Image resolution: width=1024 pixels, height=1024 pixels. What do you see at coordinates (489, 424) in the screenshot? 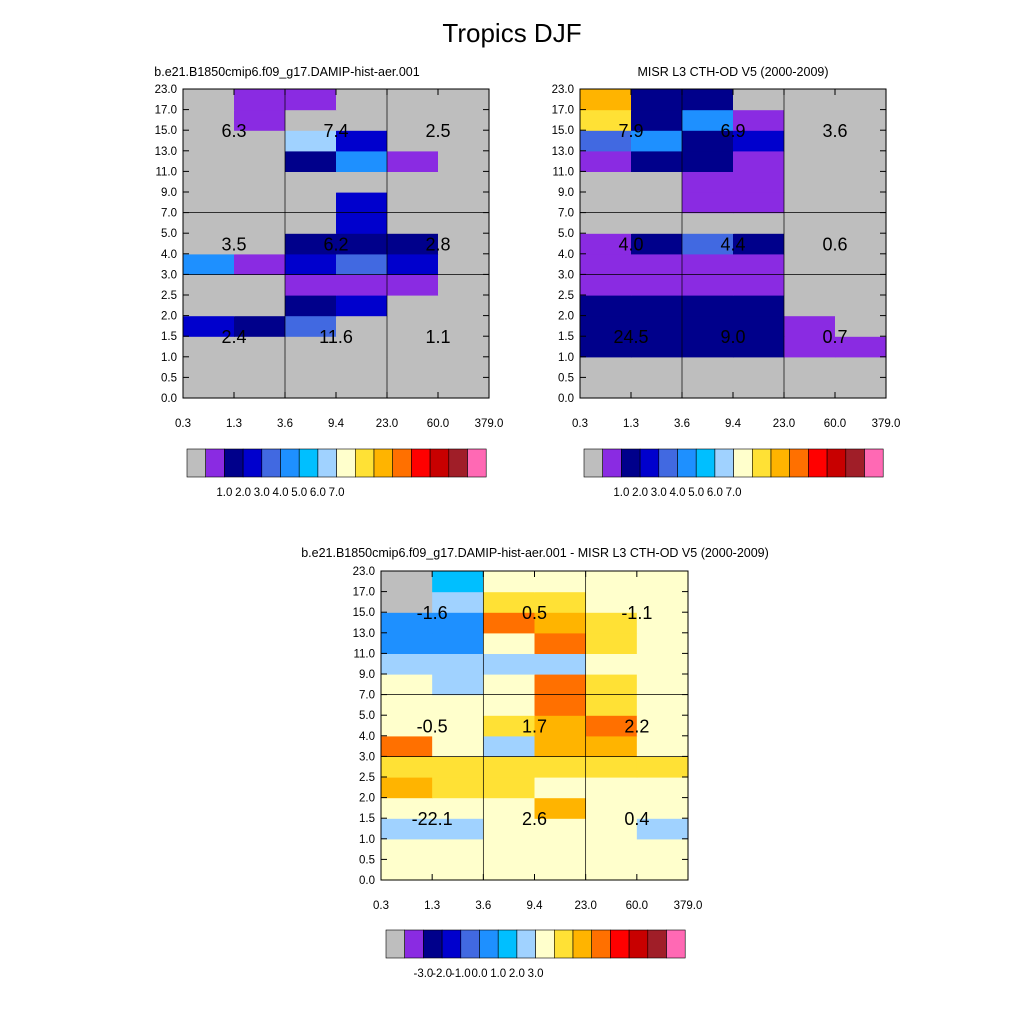
I see `x-tick-label: 379.0` at bounding box center [489, 424].